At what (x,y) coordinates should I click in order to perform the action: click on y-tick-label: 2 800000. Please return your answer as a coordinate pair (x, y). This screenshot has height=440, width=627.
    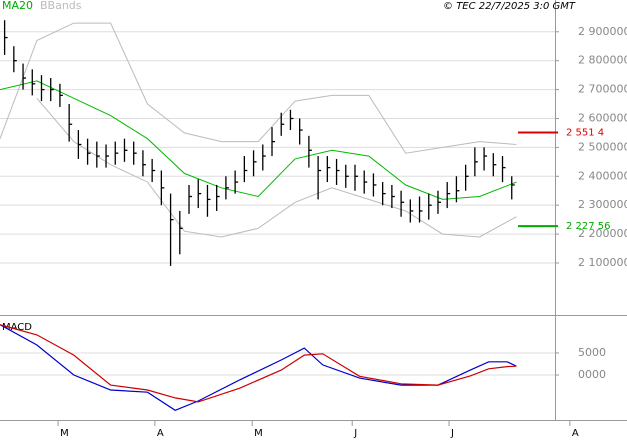
    Looking at the image, I should click on (602, 60).